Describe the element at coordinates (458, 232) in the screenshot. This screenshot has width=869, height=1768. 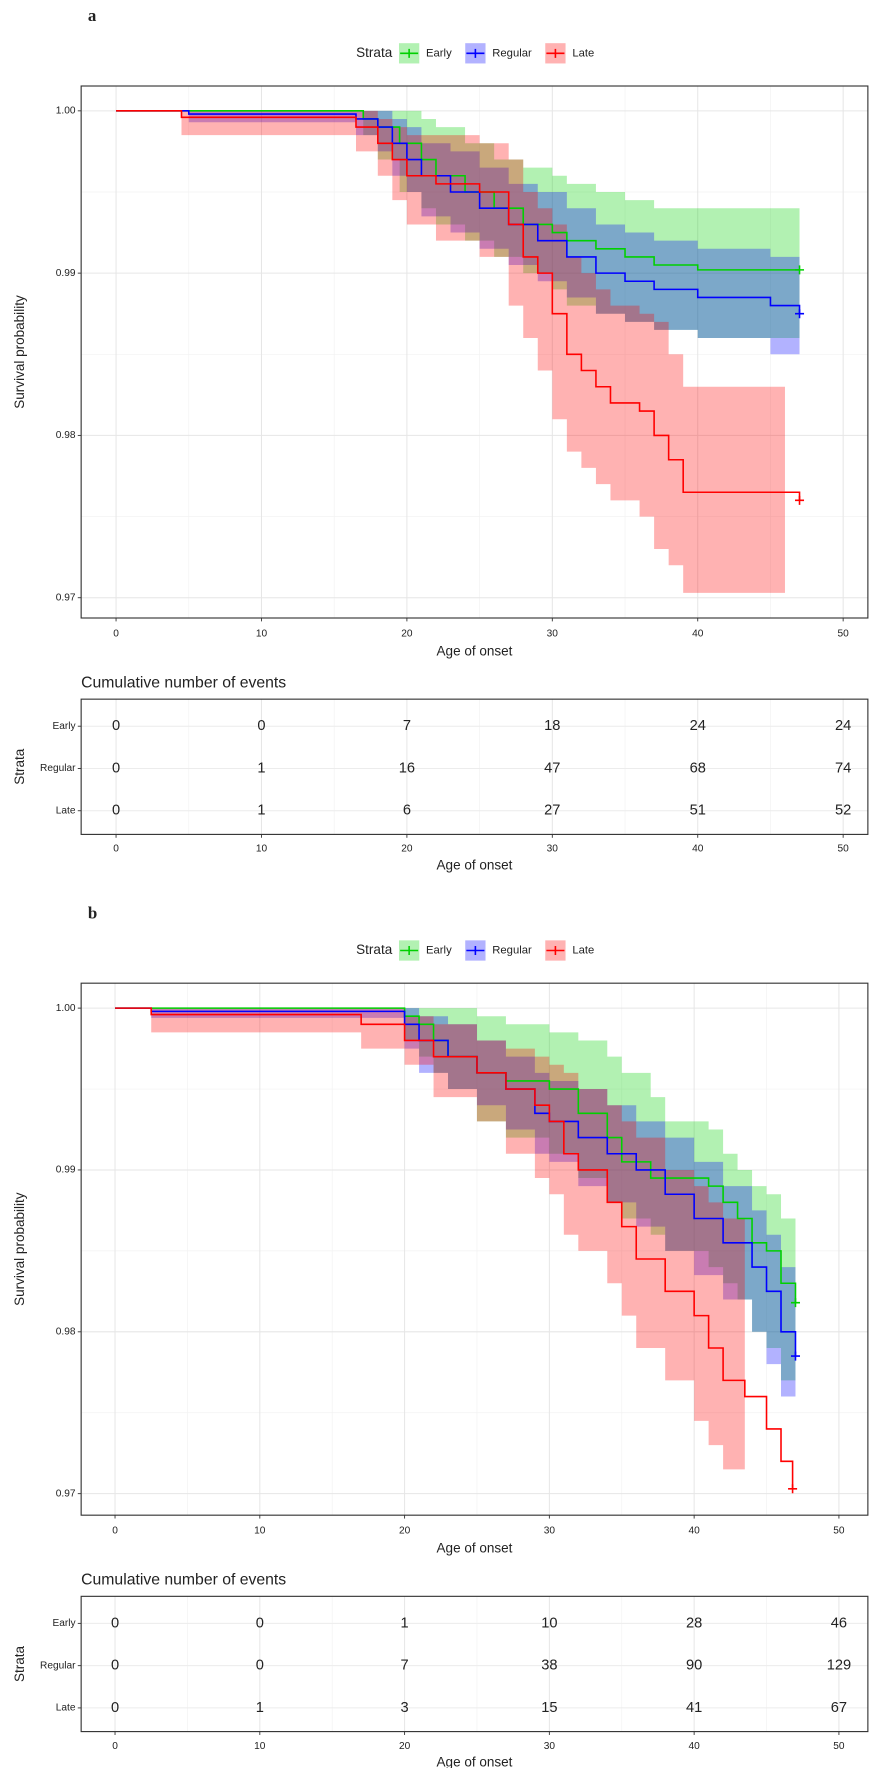
I see `confidence-band` at that location.